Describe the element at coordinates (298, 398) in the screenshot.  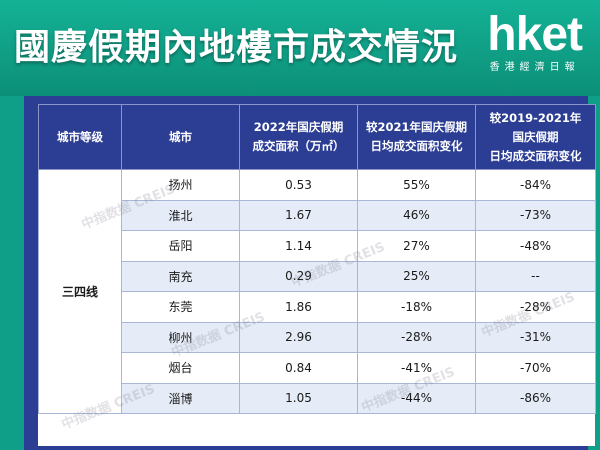
I see `area-cell: 1.05` at that location.